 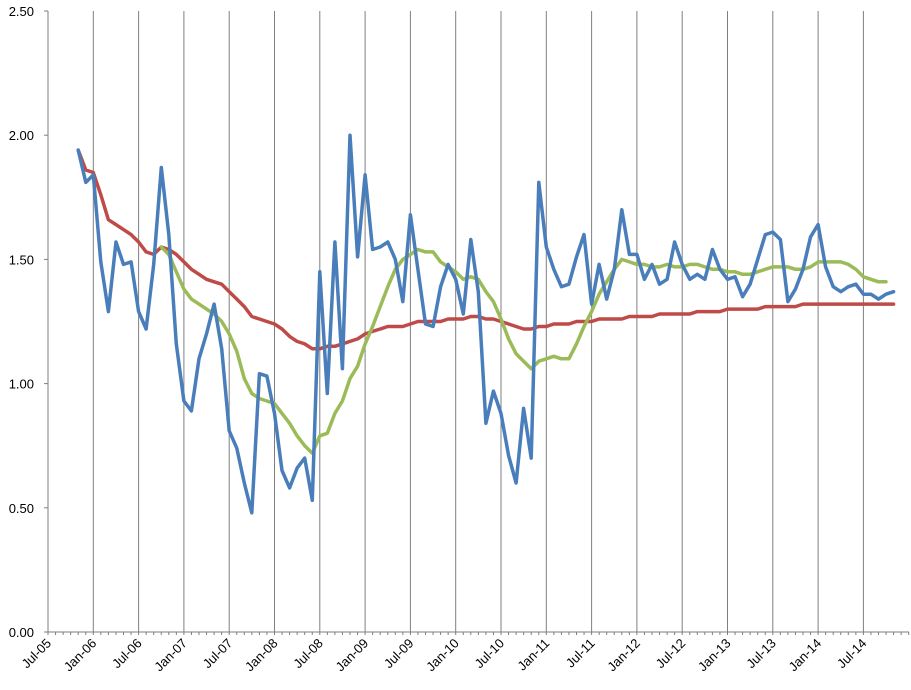 What do you see at coordinates (21, 259) in the screenshot?
I see `y-tick-label: 1.50` at bounding box center [21, 259].